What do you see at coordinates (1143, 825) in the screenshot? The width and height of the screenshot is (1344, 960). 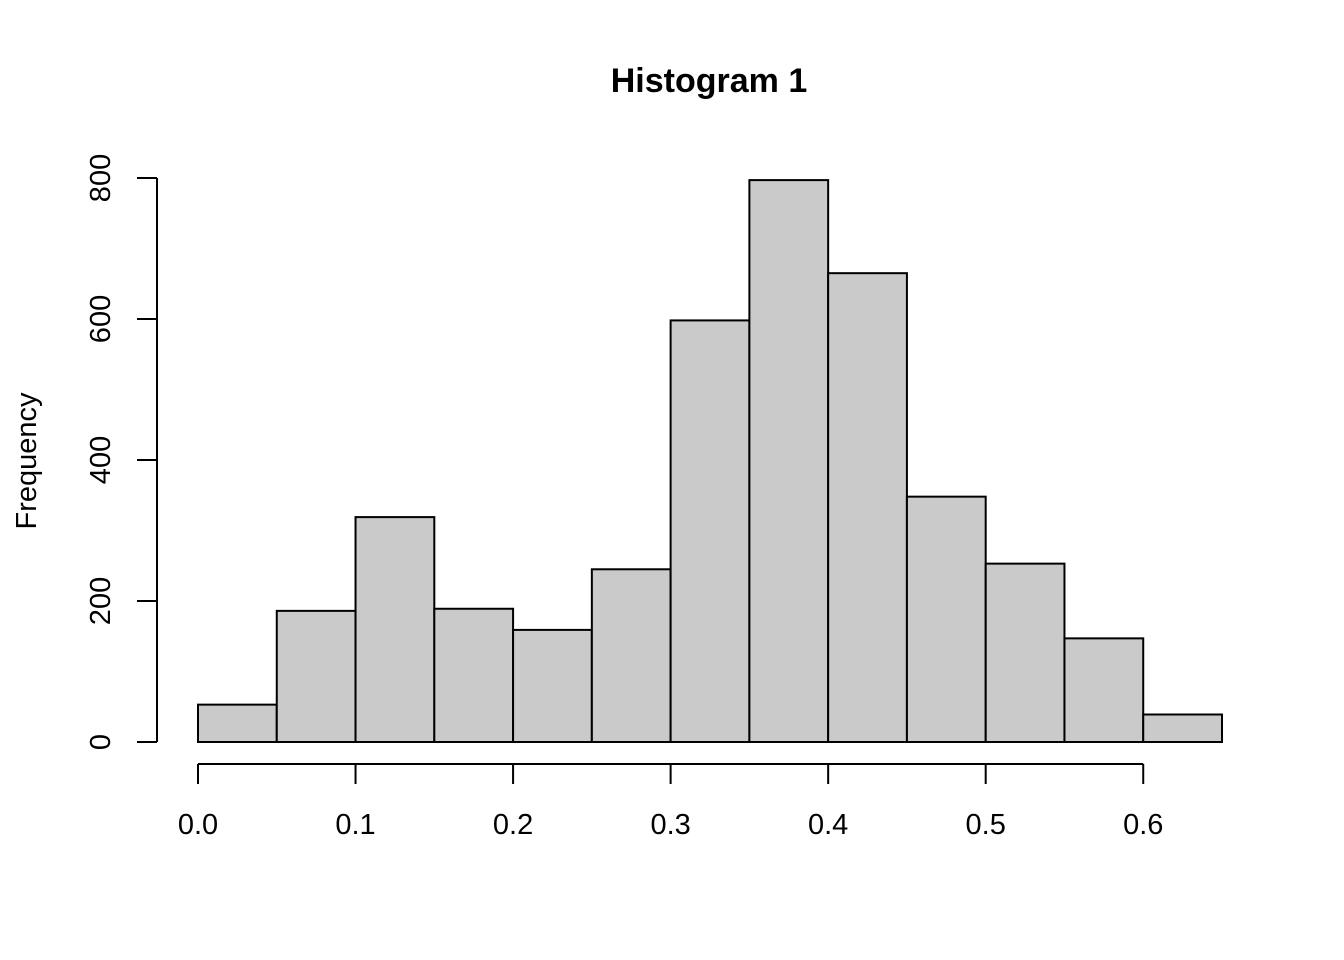 I see `x-tick-label: 0.6` at bounding box center [1143, 825].